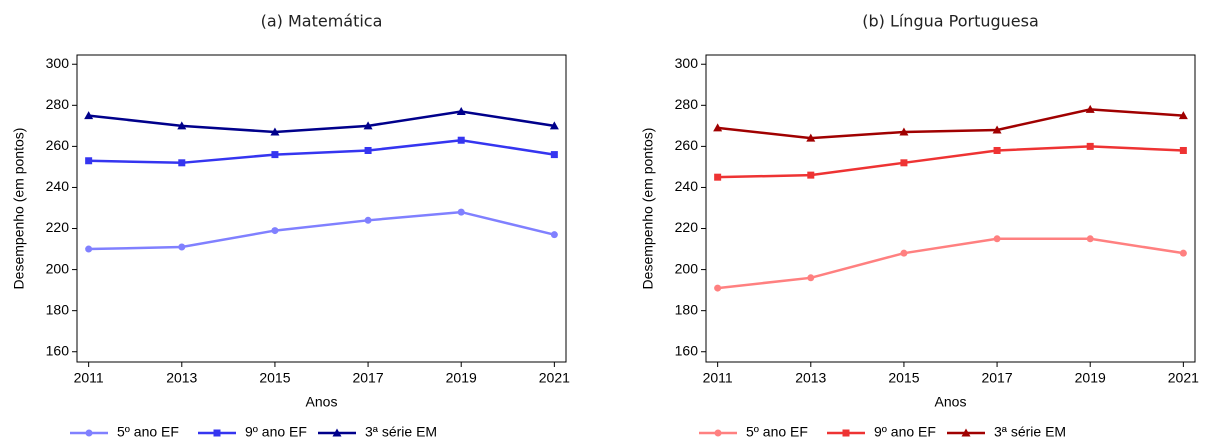 This screenshot has width=1207, height=443. What do you see at coordinates (950, 21) in the screenshot?
I see `chart-title: (b) Língua Portuguesa` at bounding box center [950, 21].